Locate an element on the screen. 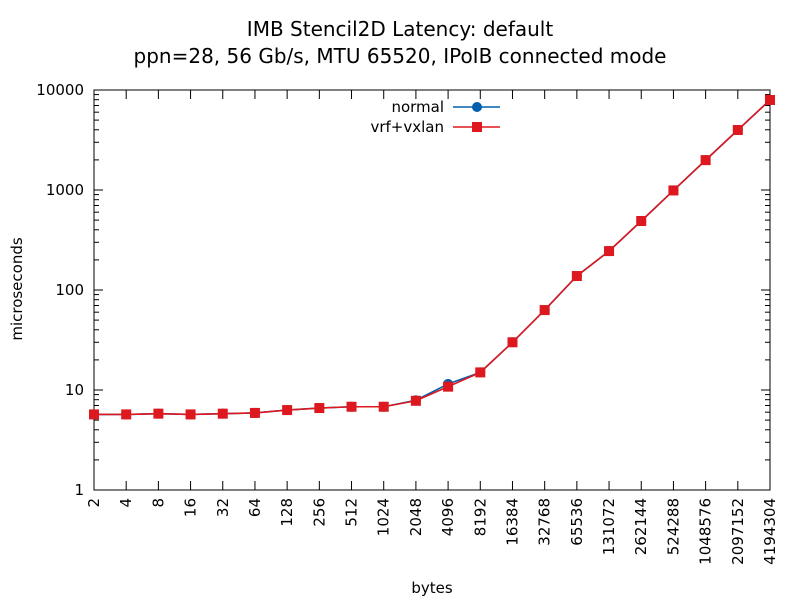 This screenshot has width=800, height=600. x-tick-label: 2 is located at coordinates (94, 503).